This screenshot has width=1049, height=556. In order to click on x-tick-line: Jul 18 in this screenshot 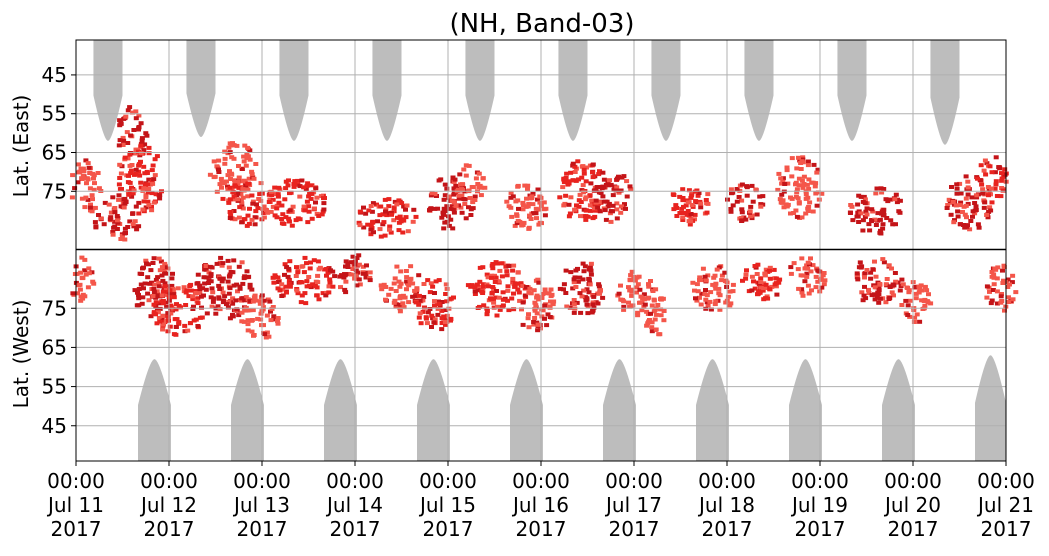, I will do `click(726, 505)`.